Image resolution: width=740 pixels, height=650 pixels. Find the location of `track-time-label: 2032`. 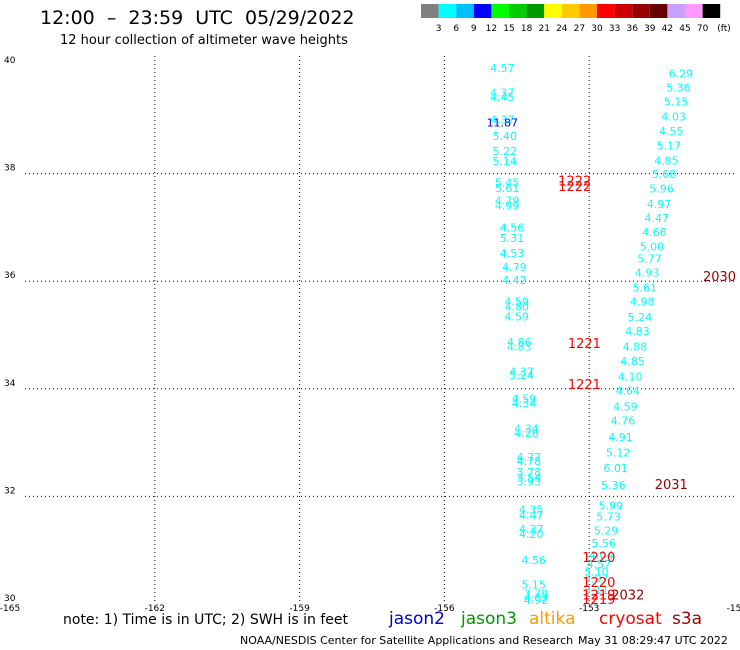

track-time-label: 2032 is located at coordinates (627, 596).